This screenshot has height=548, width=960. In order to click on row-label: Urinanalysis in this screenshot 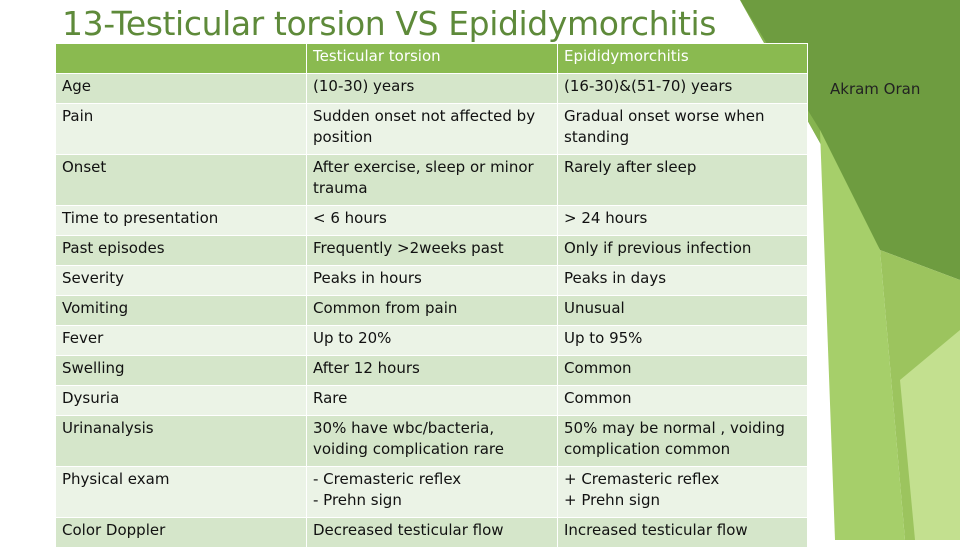, I will do `click(181, 441)`.